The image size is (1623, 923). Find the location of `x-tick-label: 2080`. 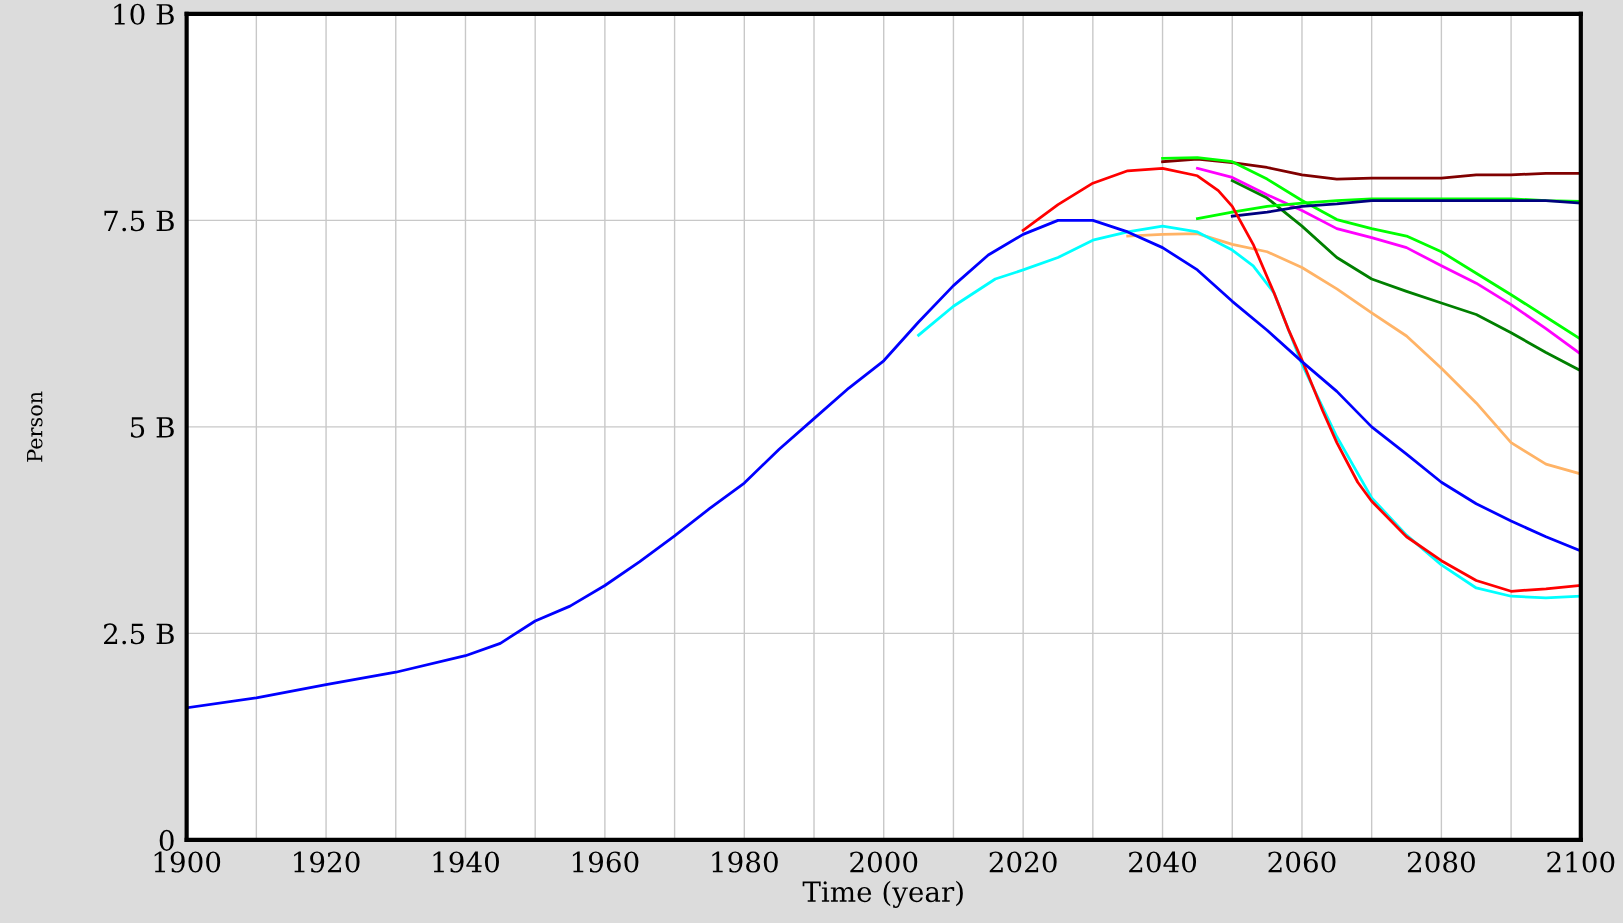

x-tick-label: 2080 is located at coordinates (1441, 862).